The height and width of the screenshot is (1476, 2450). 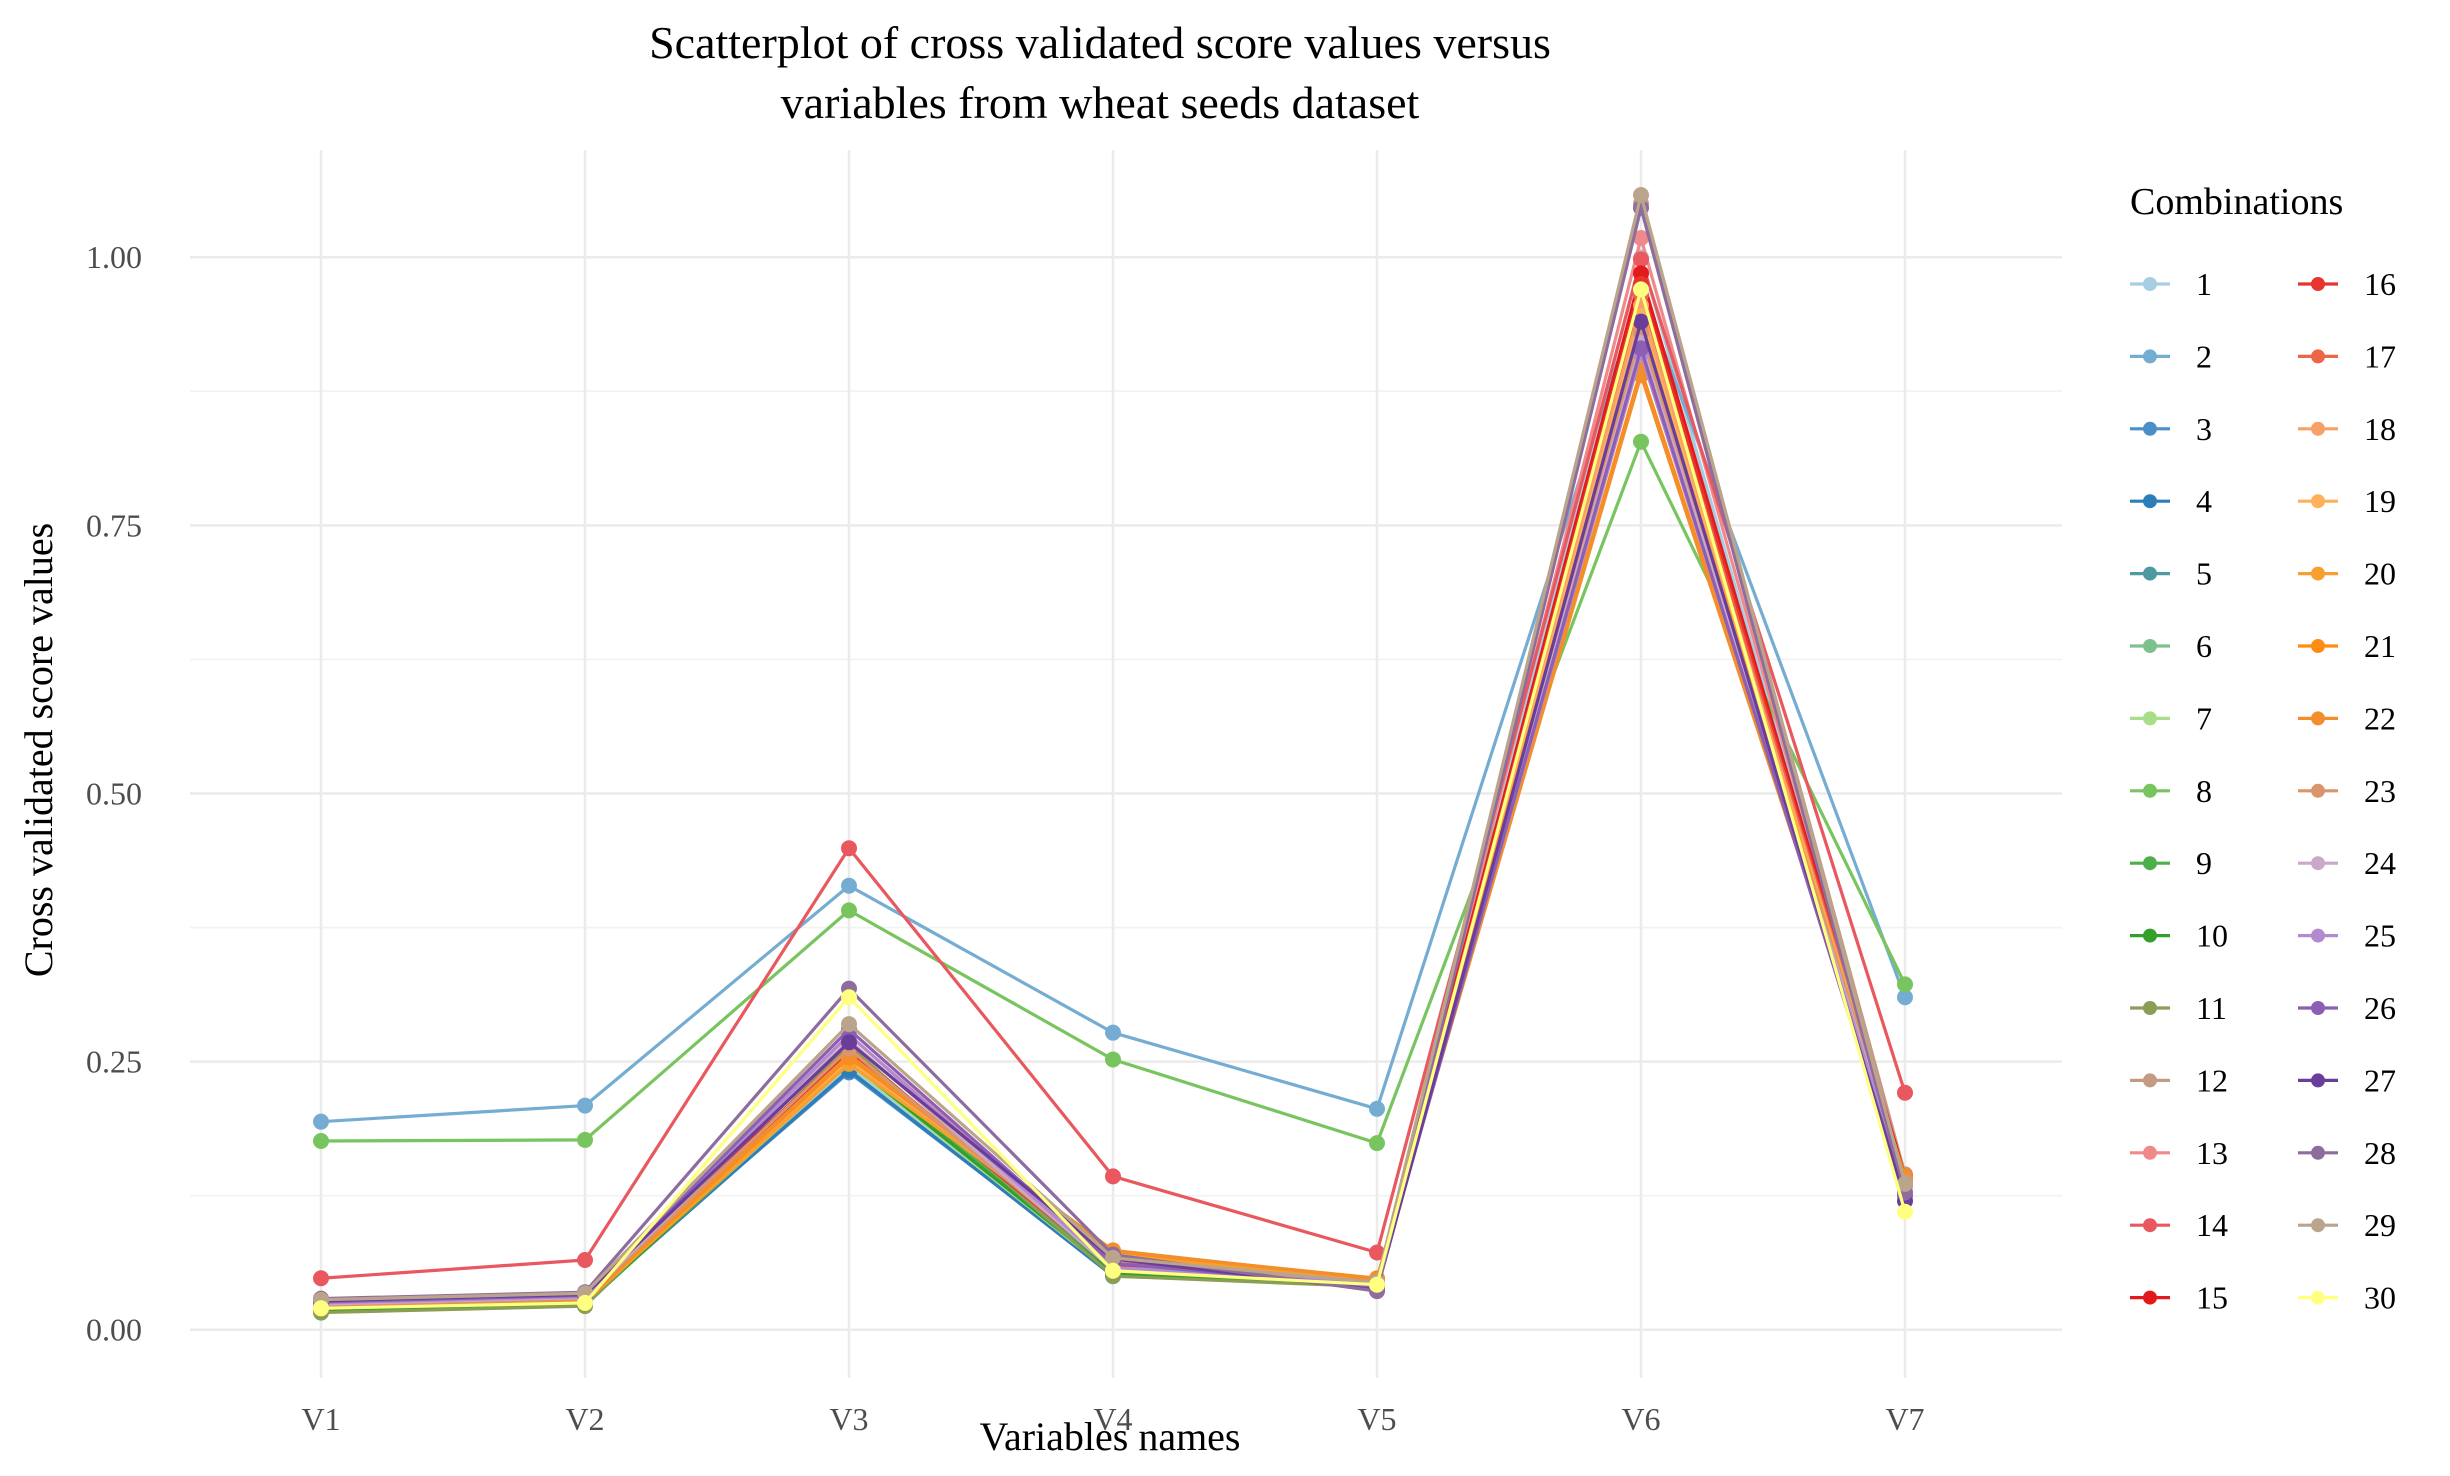 I want to click on y-tick-label: 1.00, so click(x=114, y=257).